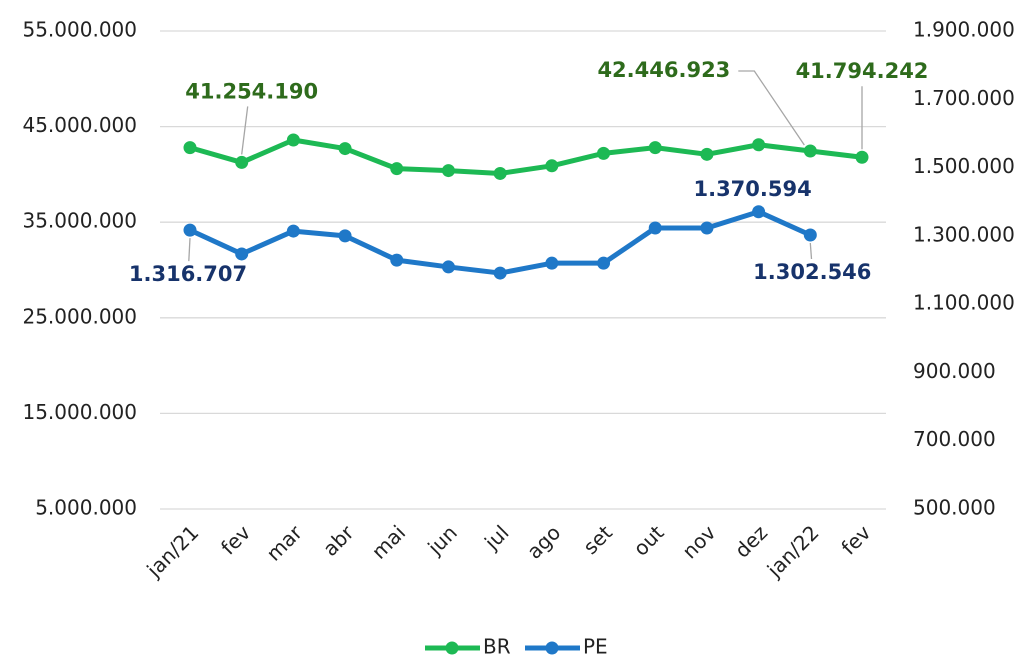 Image resolution: width=1030 pixels, height=659 pixels. I want to click on legend-item: PE, so click(566, 647).